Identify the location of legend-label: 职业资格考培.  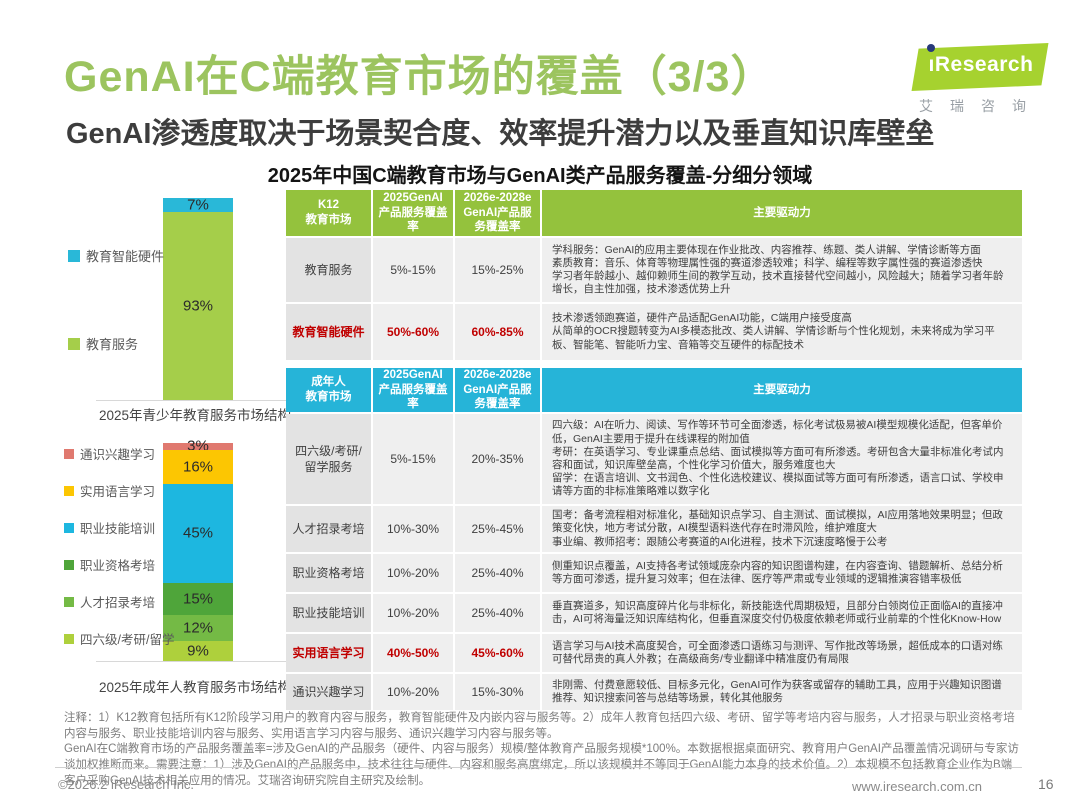
(118, 566).